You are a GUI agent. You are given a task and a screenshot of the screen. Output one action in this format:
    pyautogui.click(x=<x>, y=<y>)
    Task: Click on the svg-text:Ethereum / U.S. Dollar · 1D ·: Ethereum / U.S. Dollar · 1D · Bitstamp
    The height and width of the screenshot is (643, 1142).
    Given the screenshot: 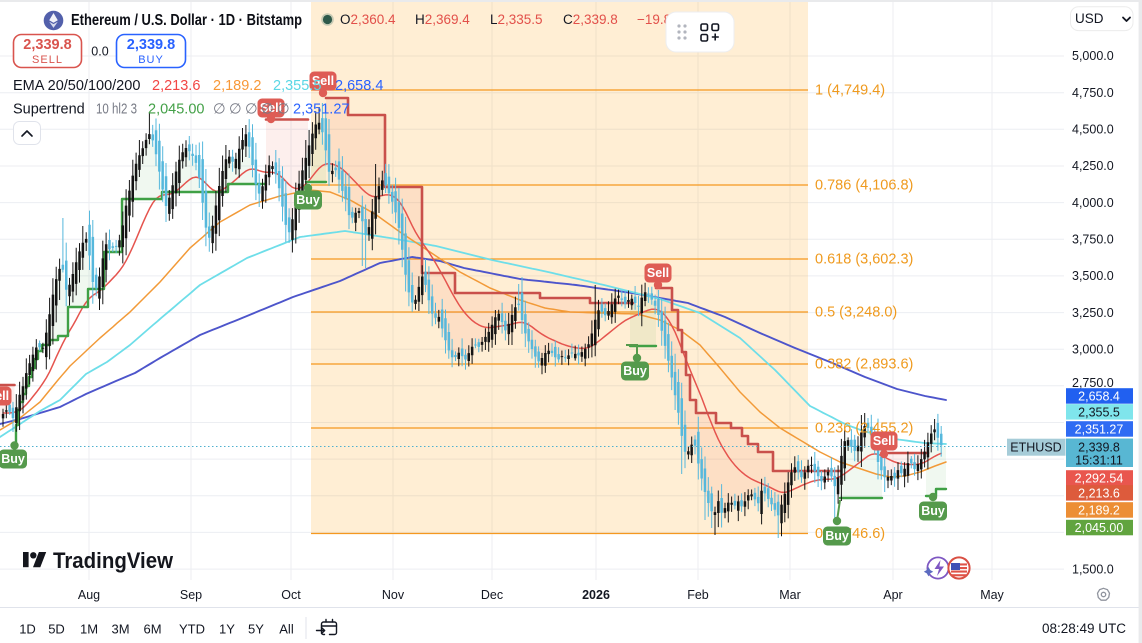 What is the action you would take?
    pyautogui.click(x=186, y=20)
    